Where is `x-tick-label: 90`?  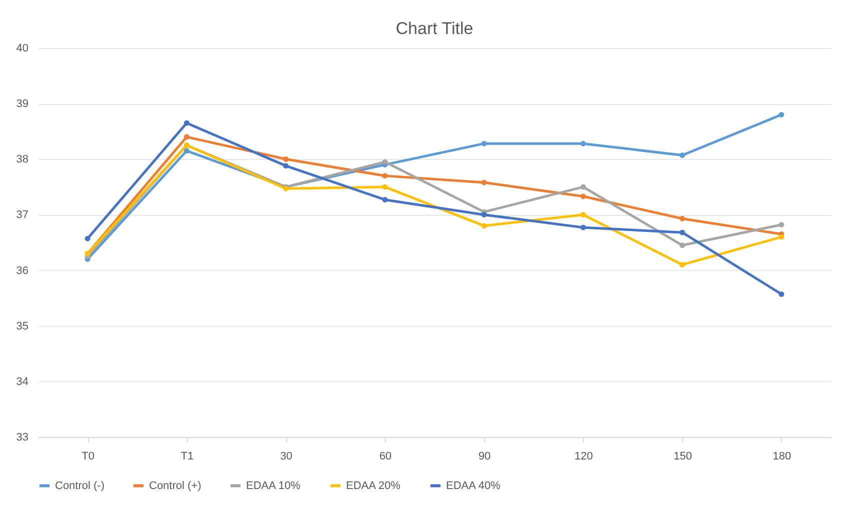
x-tick-label: 90 is located at coordinates (484, 456).